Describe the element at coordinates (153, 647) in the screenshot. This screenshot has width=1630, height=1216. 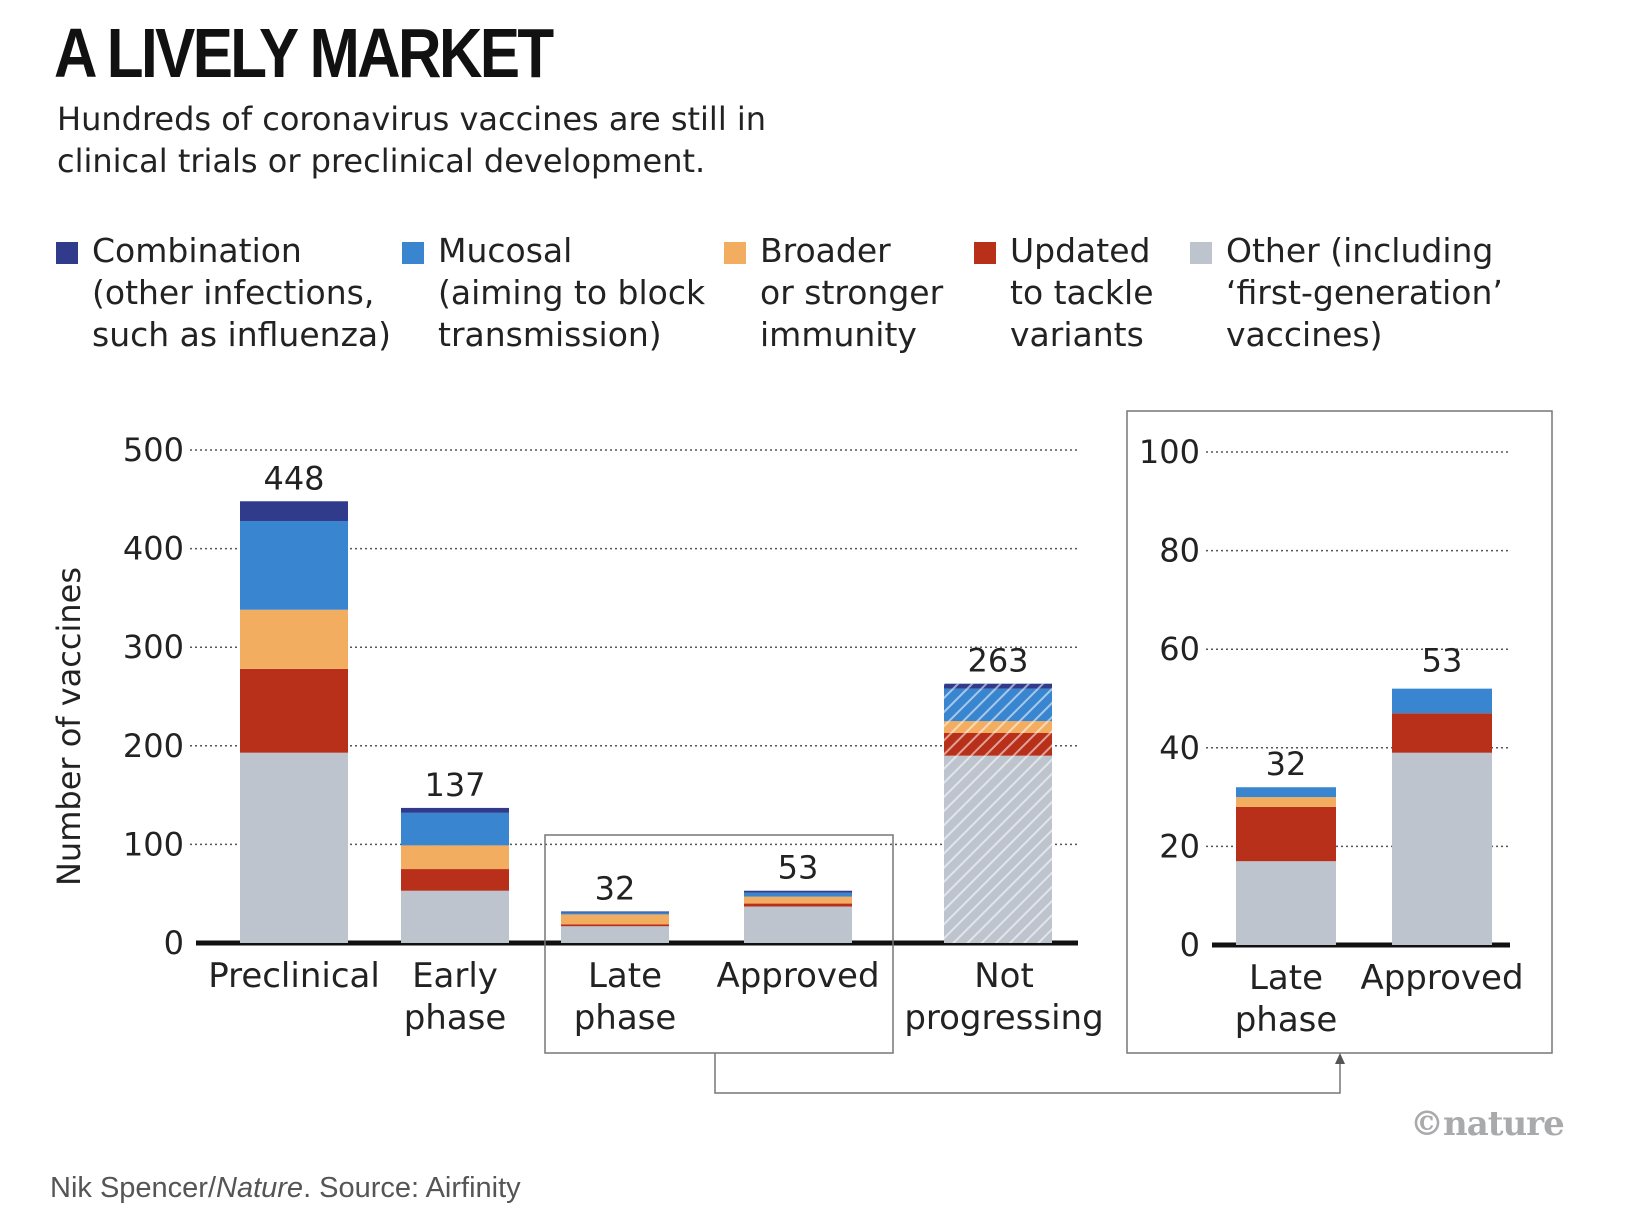
I see `y-tick-label: 300` at that location.